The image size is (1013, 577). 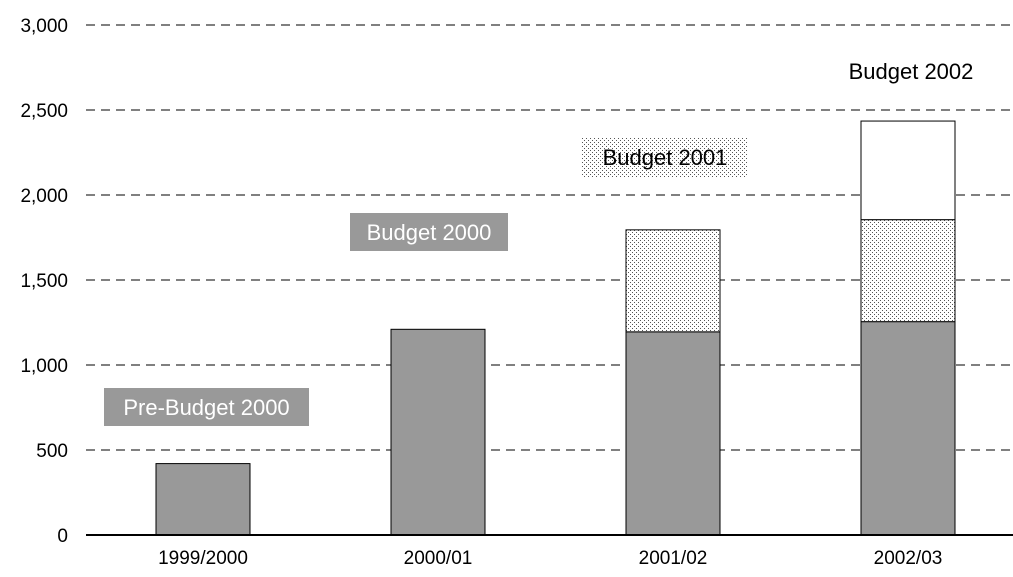 I want to click on x-tick-label: 1999/2000, so click(x=203, y=558).